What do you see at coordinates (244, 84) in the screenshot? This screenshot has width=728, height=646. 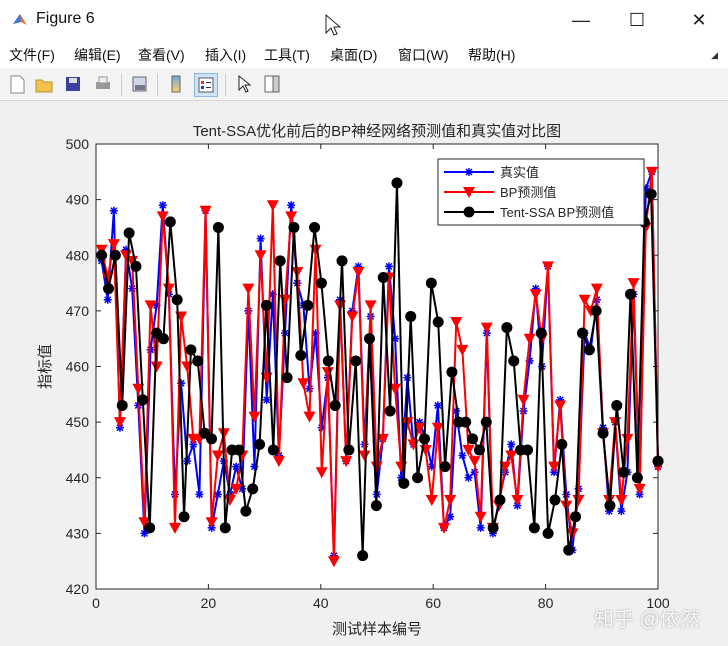 I see `pointer-icon` at bounding box center [244, 84].